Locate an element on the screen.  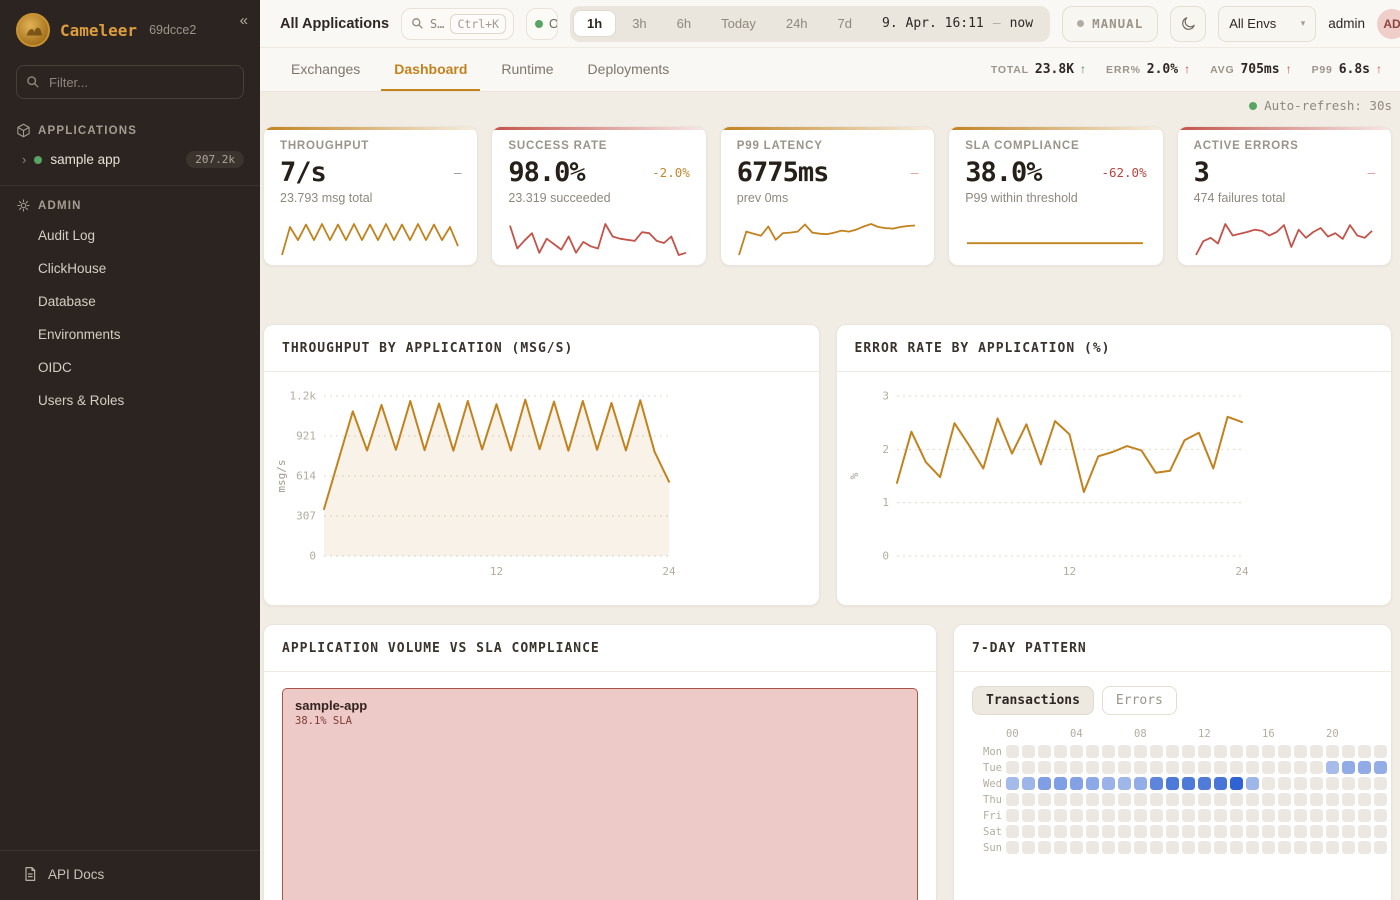
kpi-subtext: 23.793 msg total is located at coordinates (326, 198).